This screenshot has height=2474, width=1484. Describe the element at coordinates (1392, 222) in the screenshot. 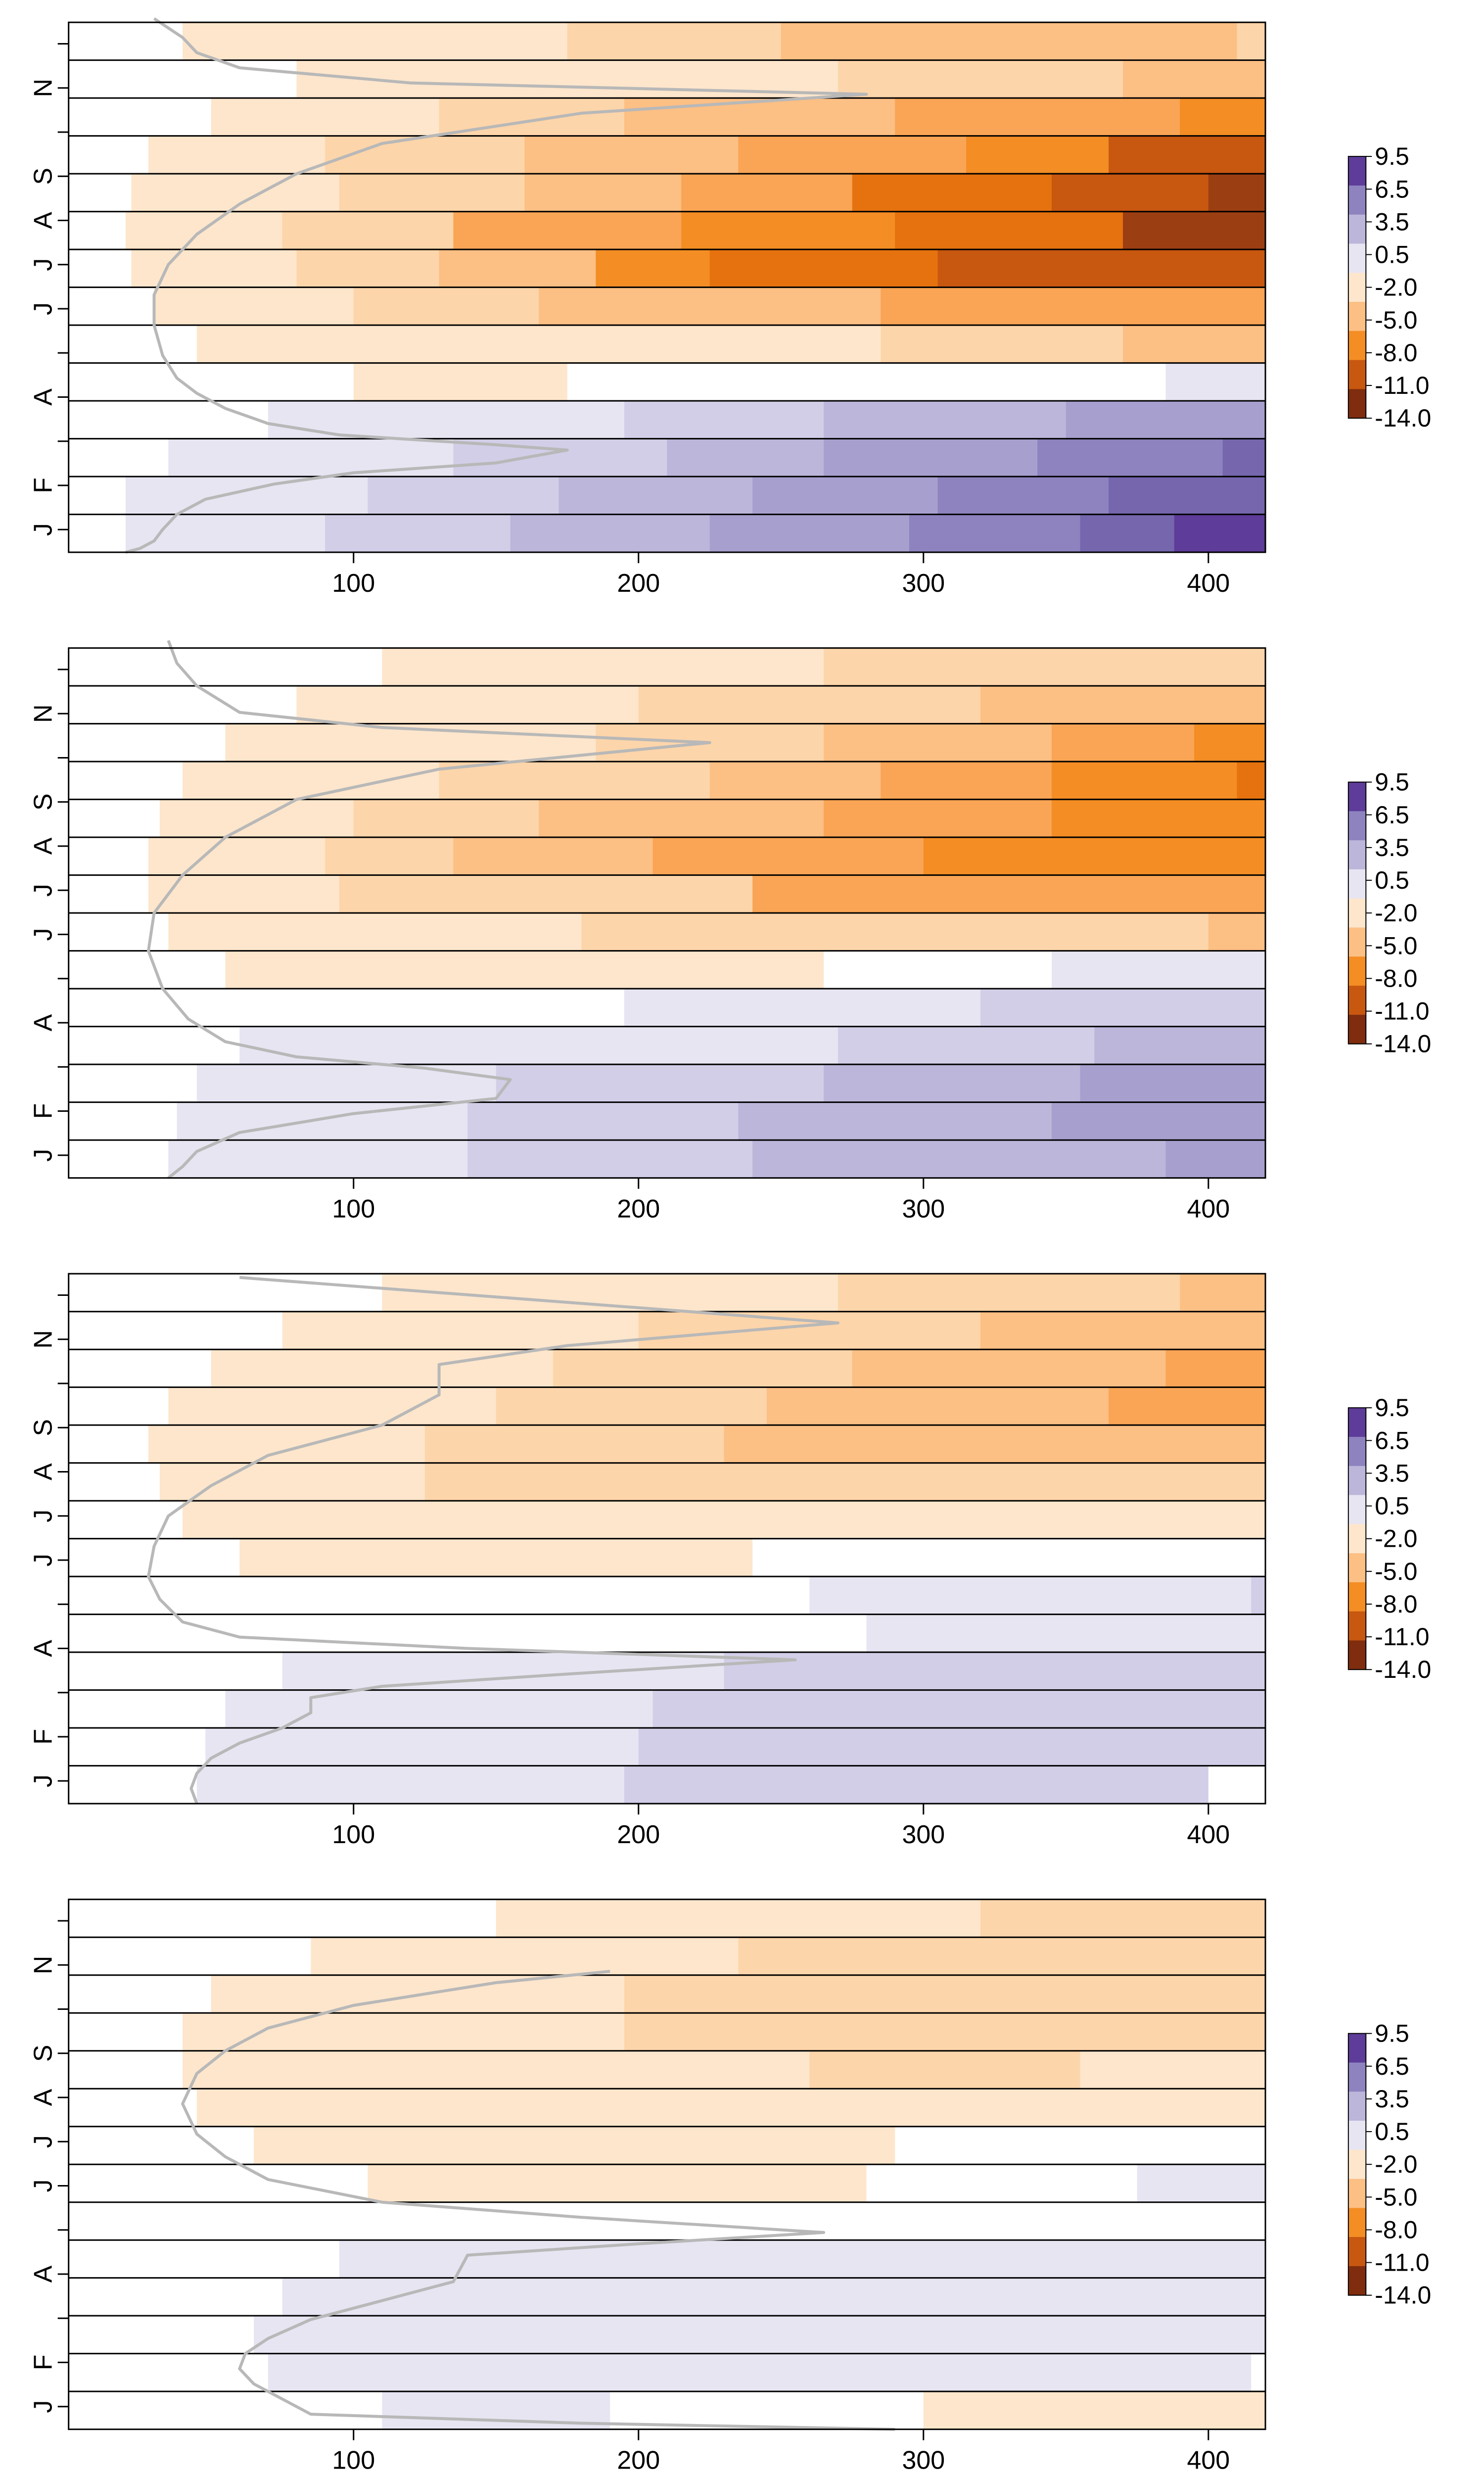

I see `colorbar-label: 3.5` at that location.